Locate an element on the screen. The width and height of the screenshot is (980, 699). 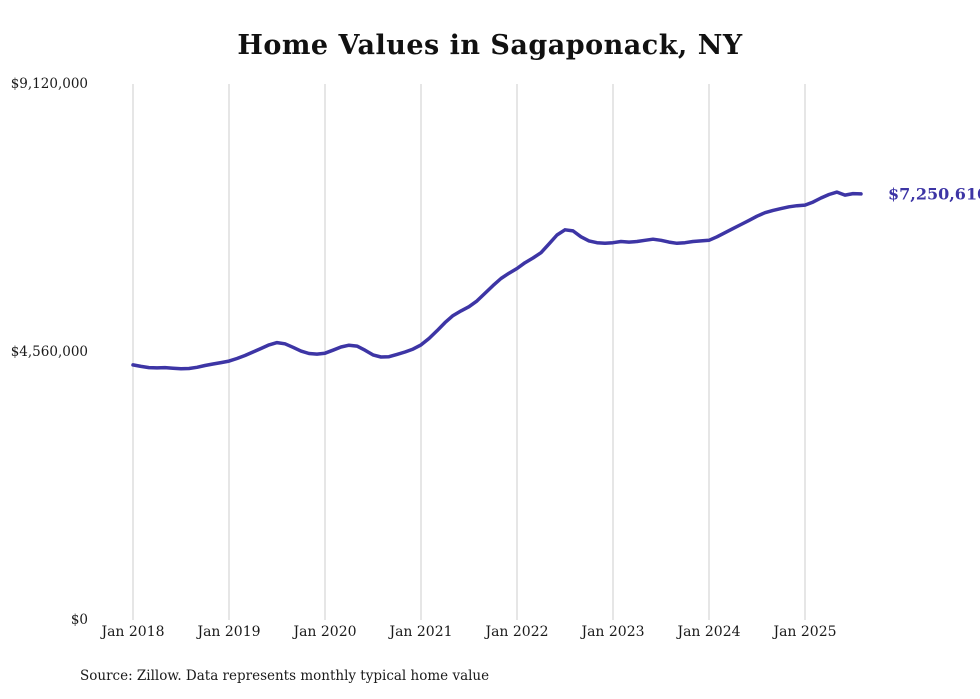
x-tick-label: Jan 2022 is located at coordinates (517, 632).